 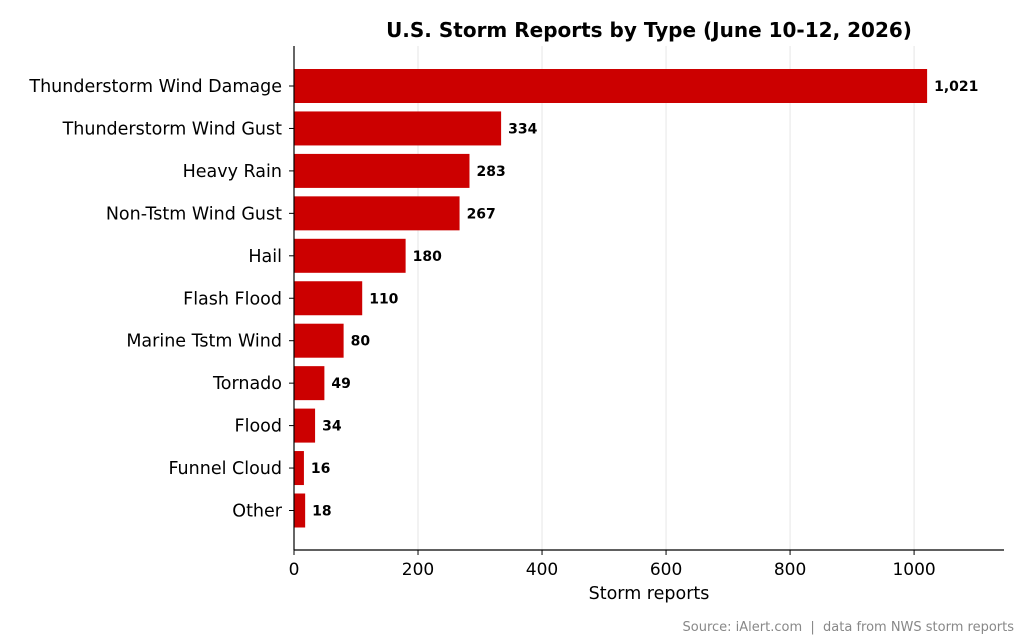 What do you see at coordinates (340, 384) in the screenshot?
I see `value-label: 49` at bounding box center [340, 384].